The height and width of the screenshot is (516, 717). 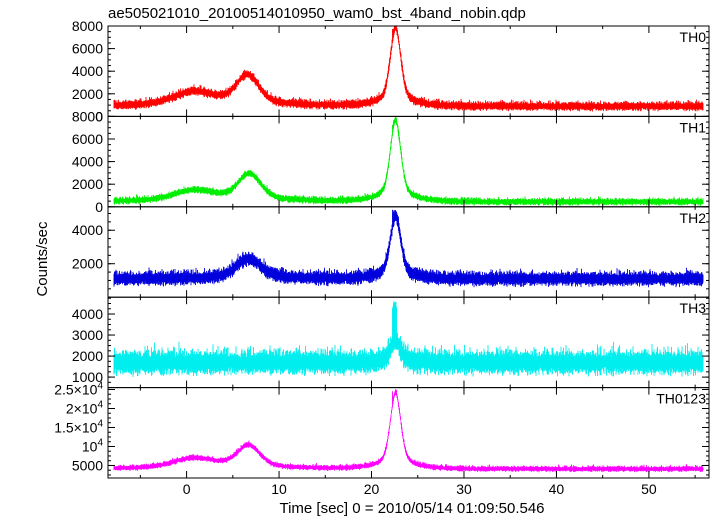 What do you see at coordinates (681, 399) in the screenshot?
I see `panel-label: TH0123` at bounding box center [681, 399].